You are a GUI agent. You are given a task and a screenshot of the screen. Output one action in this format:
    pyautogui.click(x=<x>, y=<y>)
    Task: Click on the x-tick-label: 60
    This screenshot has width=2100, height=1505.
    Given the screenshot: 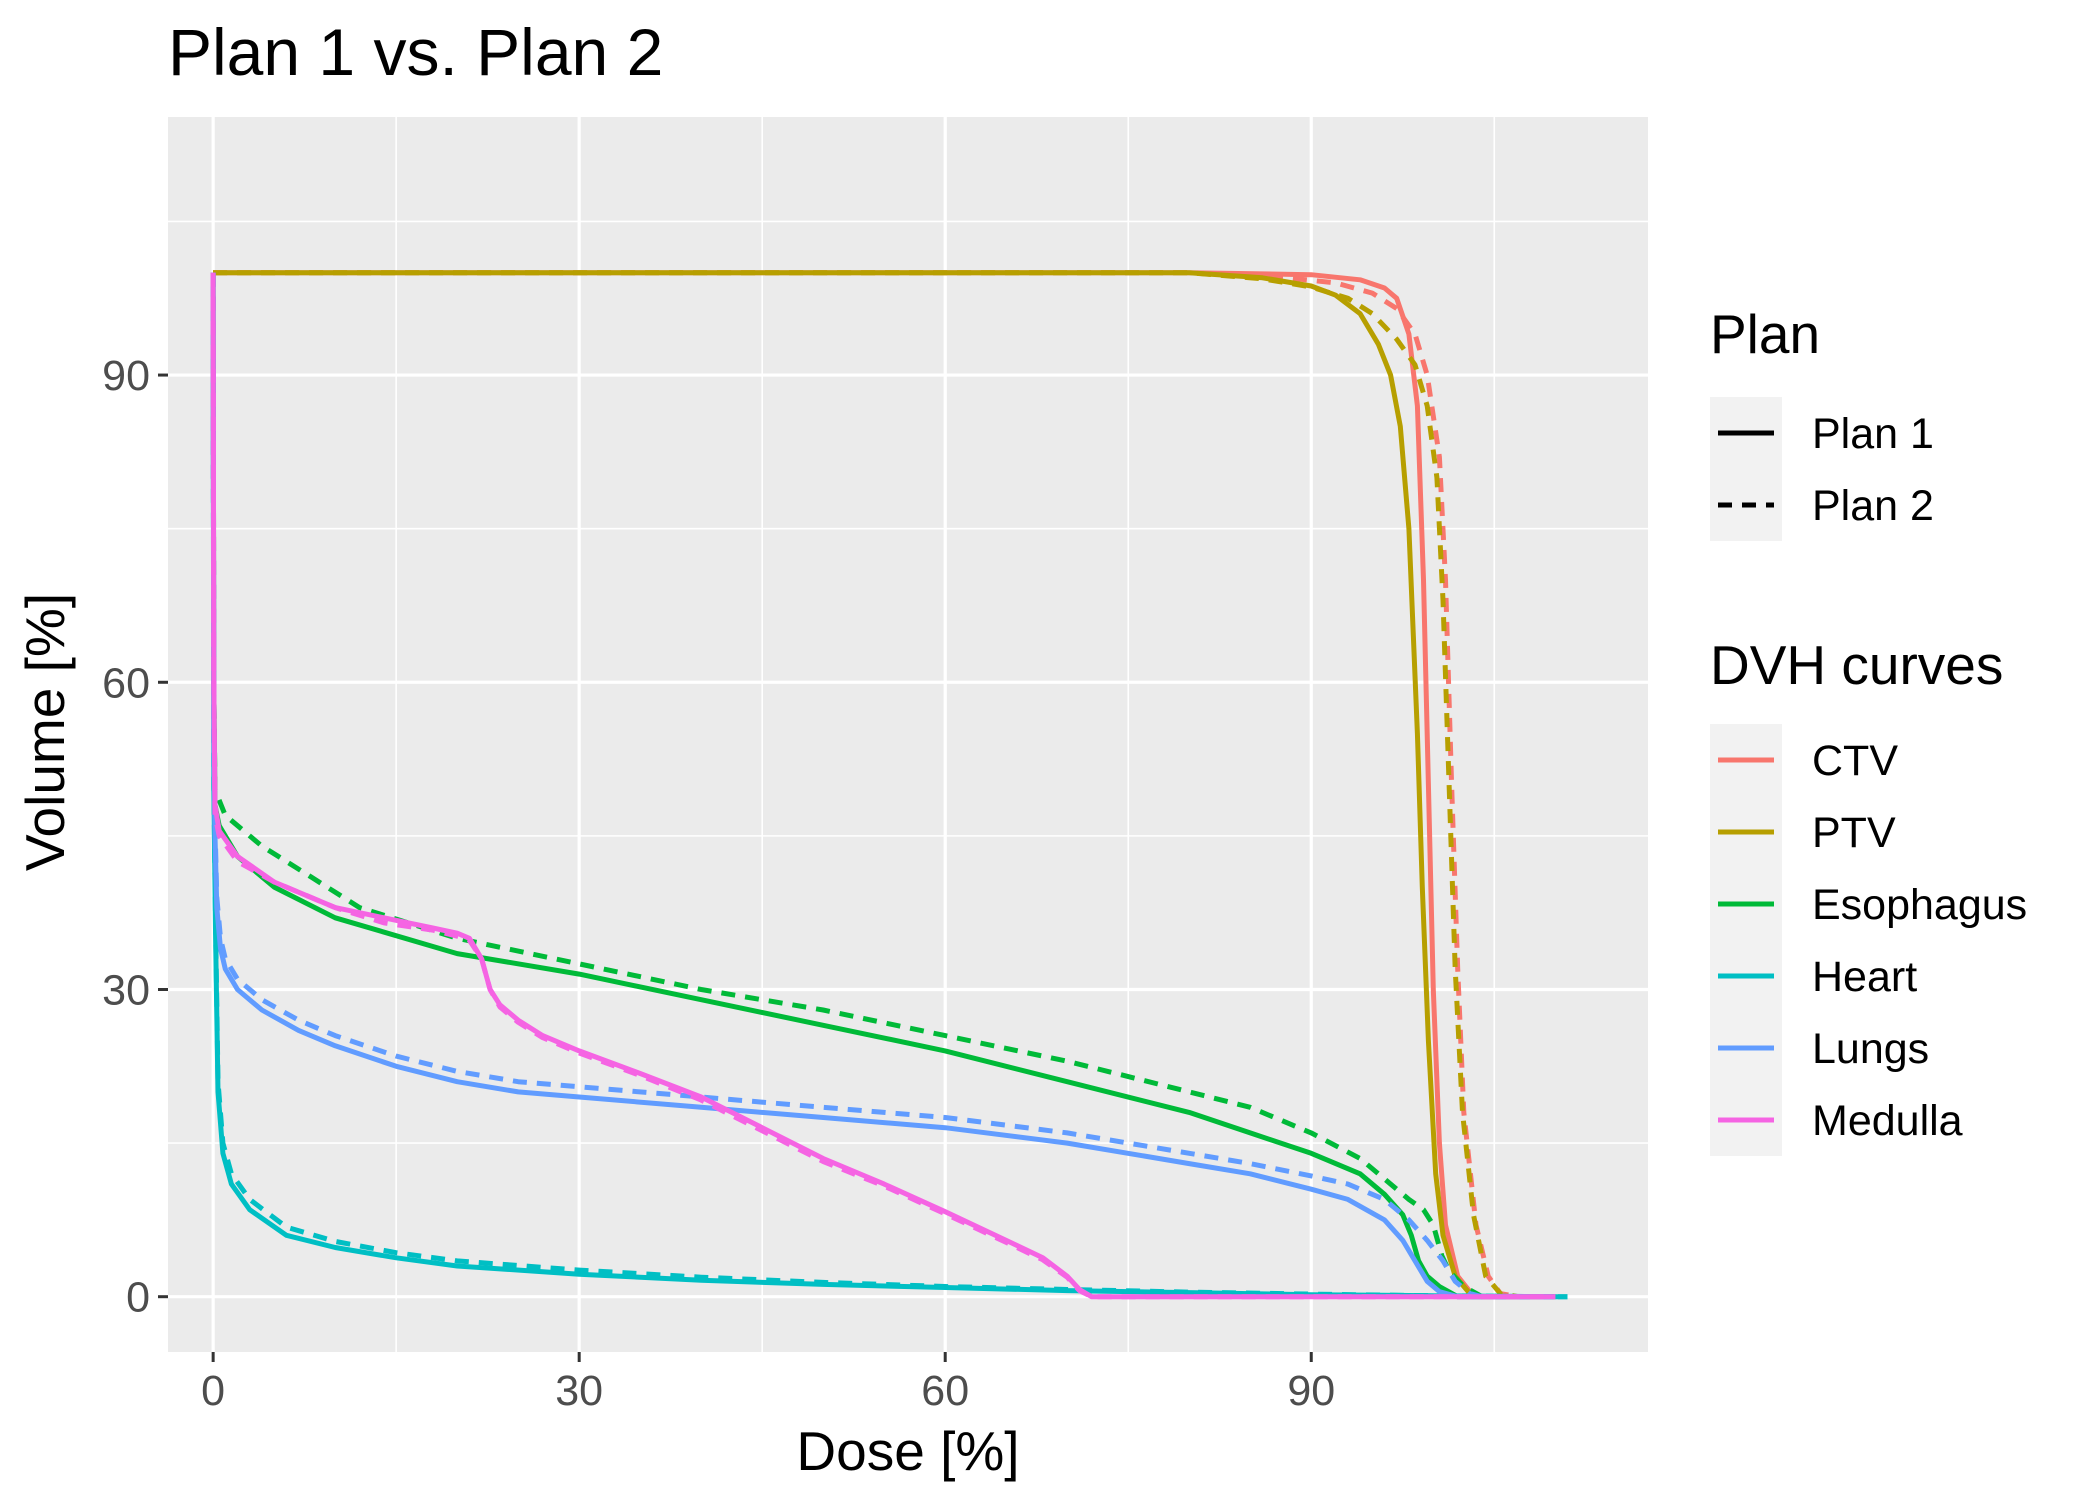 What is the action you would take?
    pyautogui.click(x=945, y=1391)
    